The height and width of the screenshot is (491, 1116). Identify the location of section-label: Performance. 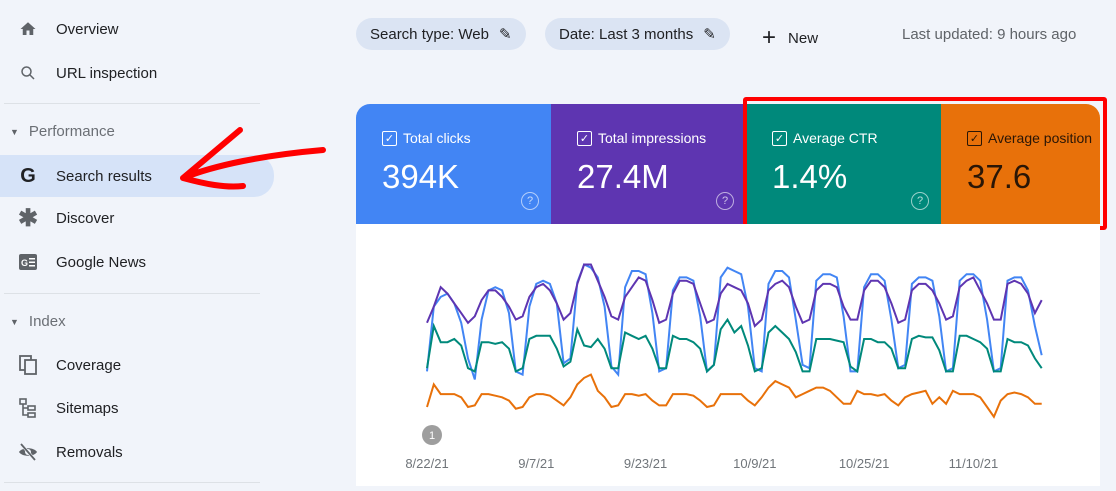
(71, 131).